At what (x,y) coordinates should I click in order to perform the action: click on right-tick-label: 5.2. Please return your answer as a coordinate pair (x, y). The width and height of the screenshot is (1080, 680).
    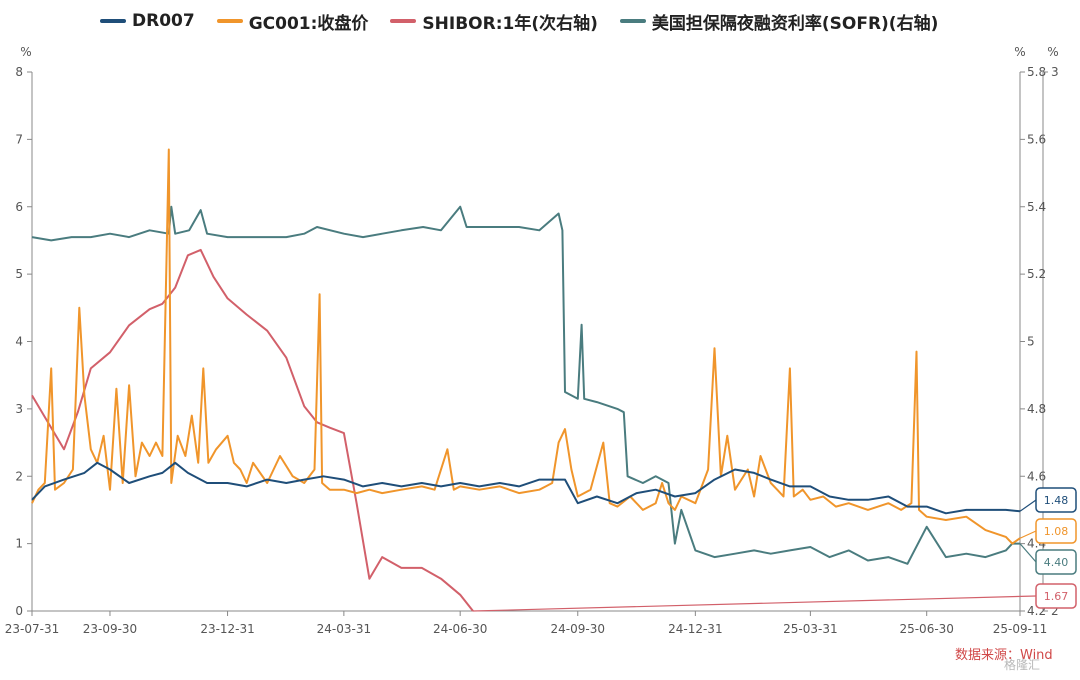
    Looking at the image, I should click on (1036, 274).